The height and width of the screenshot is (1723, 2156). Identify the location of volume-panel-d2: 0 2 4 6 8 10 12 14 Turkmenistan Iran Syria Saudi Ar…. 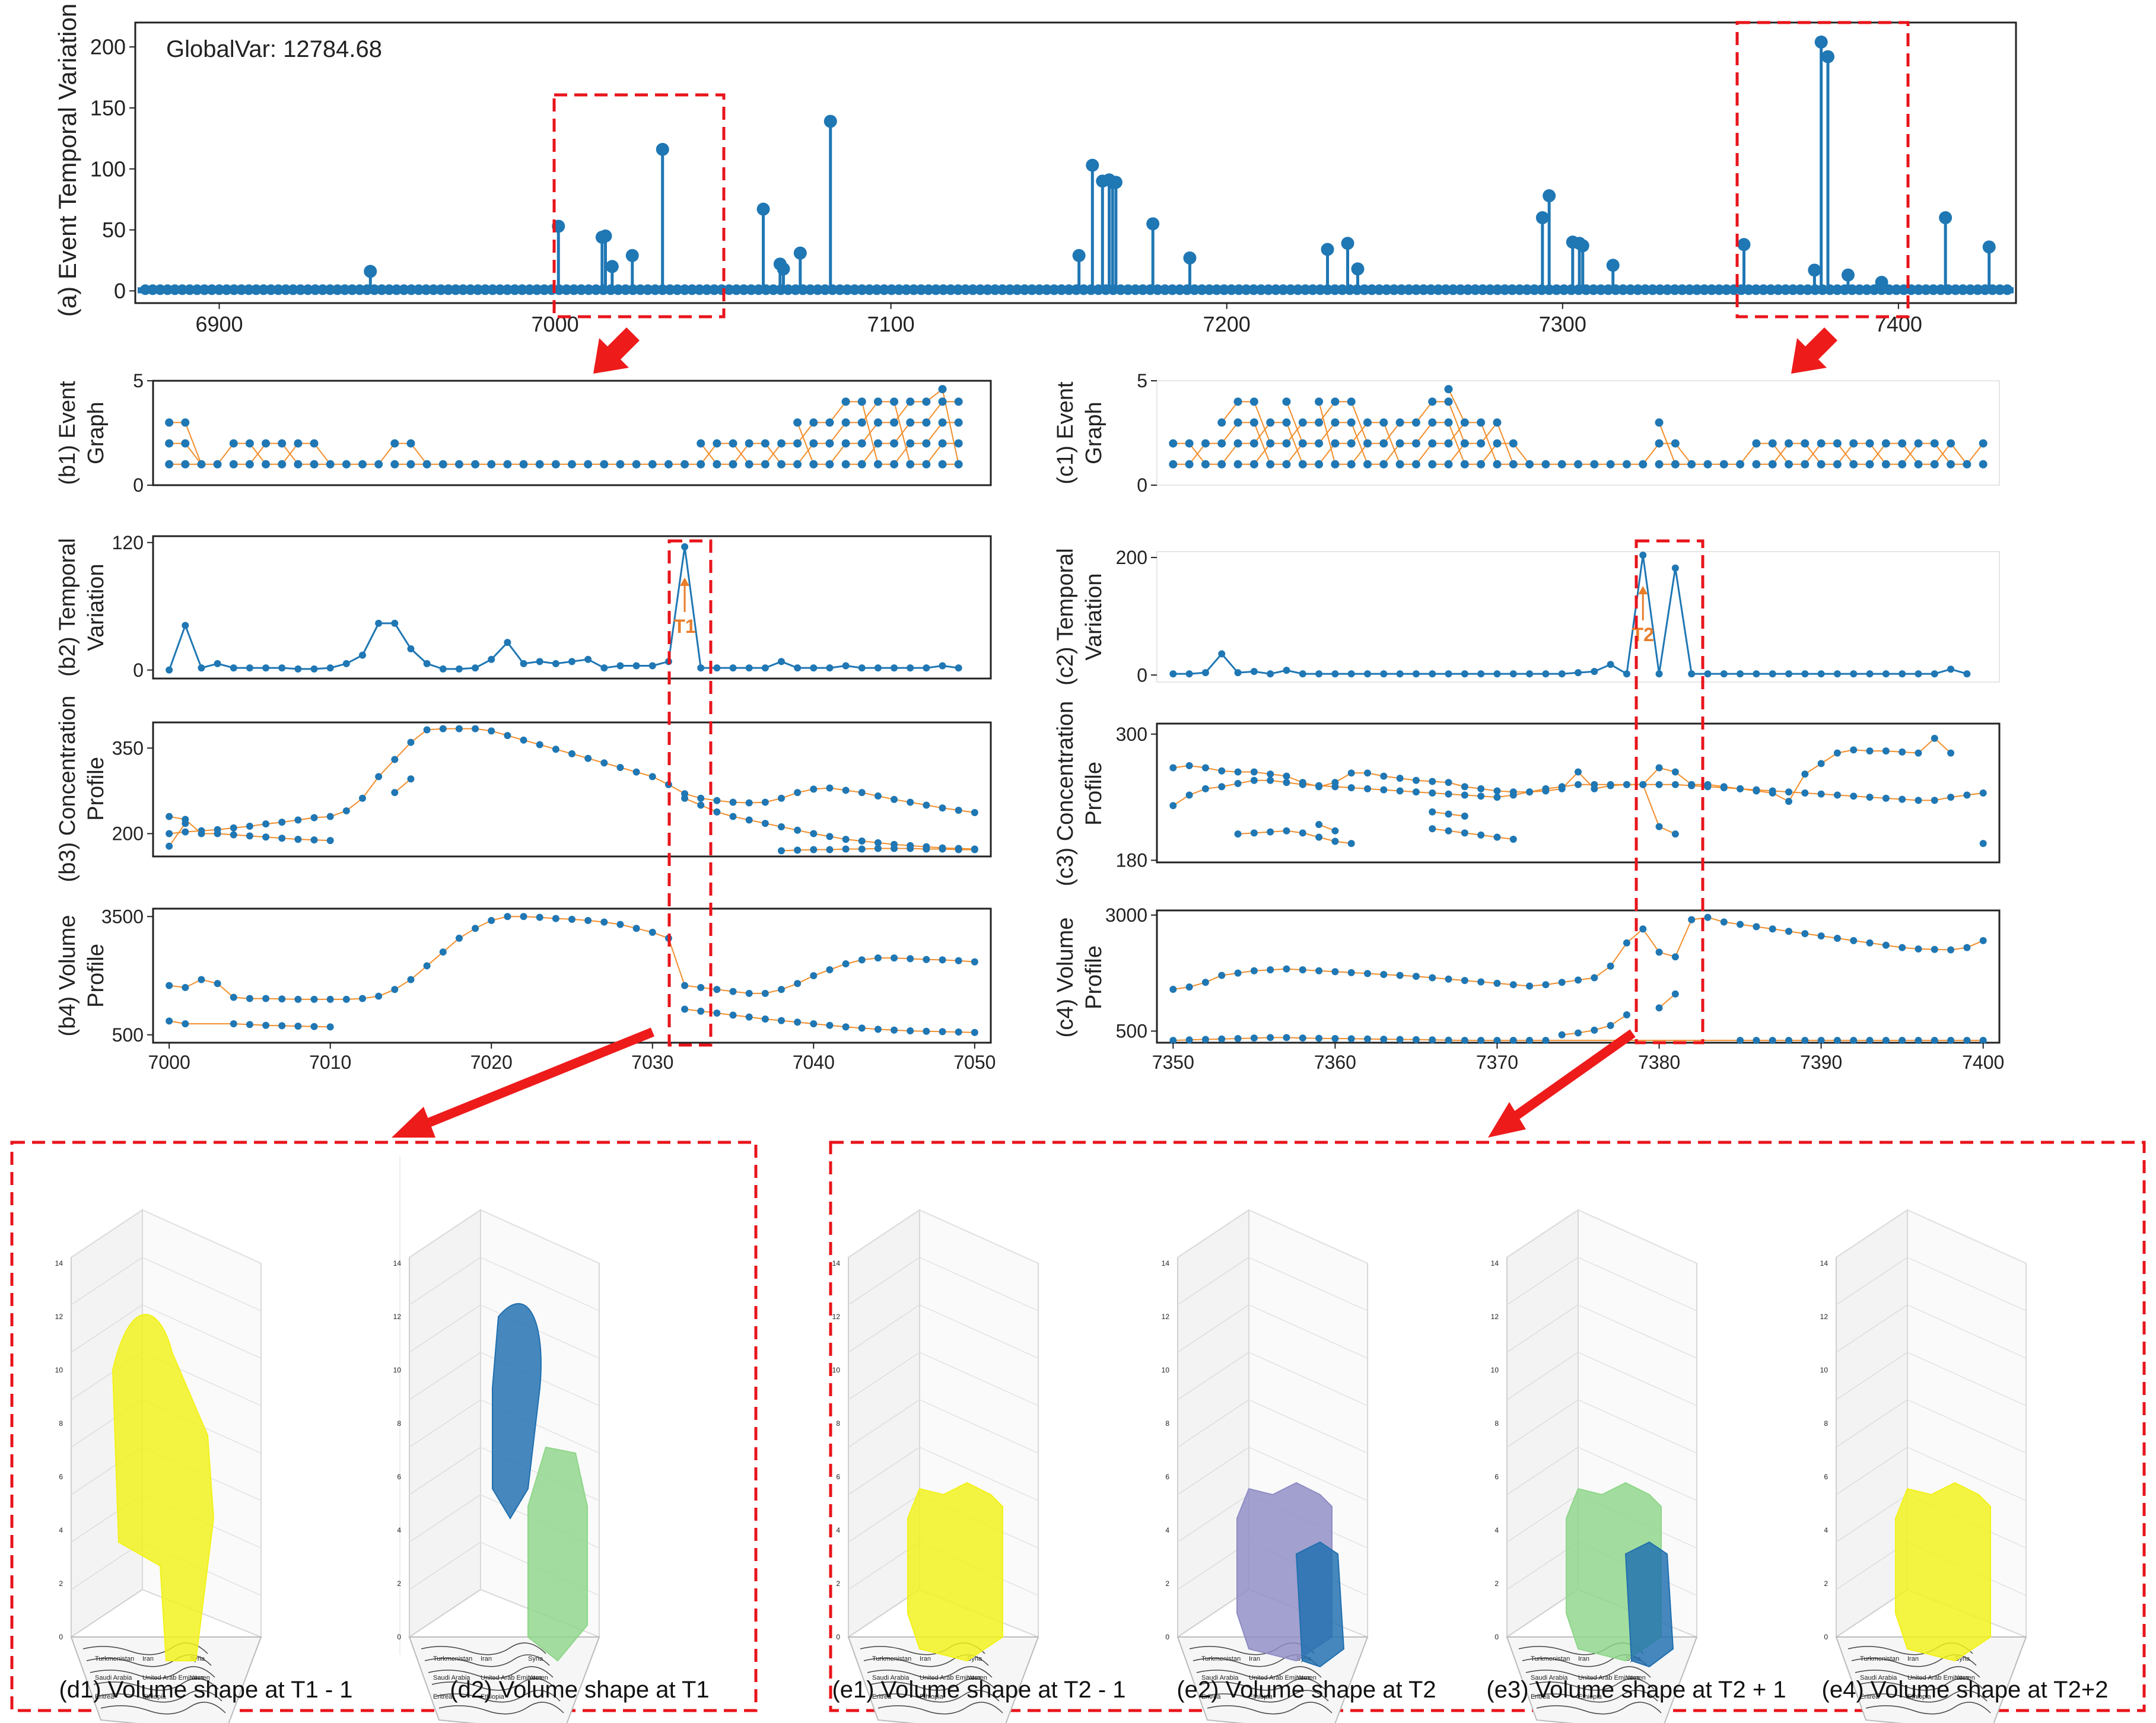
(496, 1466).